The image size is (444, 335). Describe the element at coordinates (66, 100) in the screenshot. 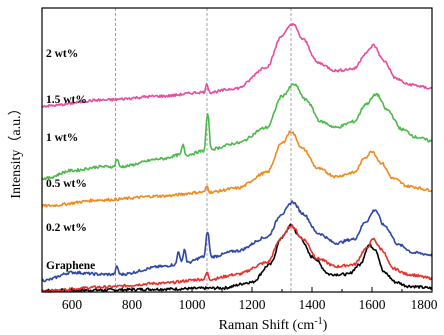

I see `series-label-1-5wt: 1.5 wt%` at that location.